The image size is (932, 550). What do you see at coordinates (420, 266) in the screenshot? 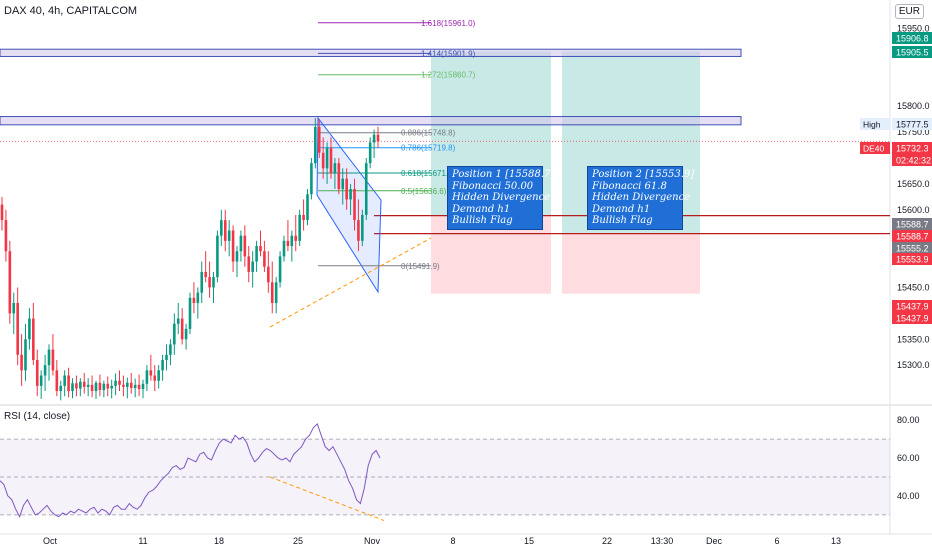
I see `fib-label: 0(15491.9)` at bounding box center [420, 266].